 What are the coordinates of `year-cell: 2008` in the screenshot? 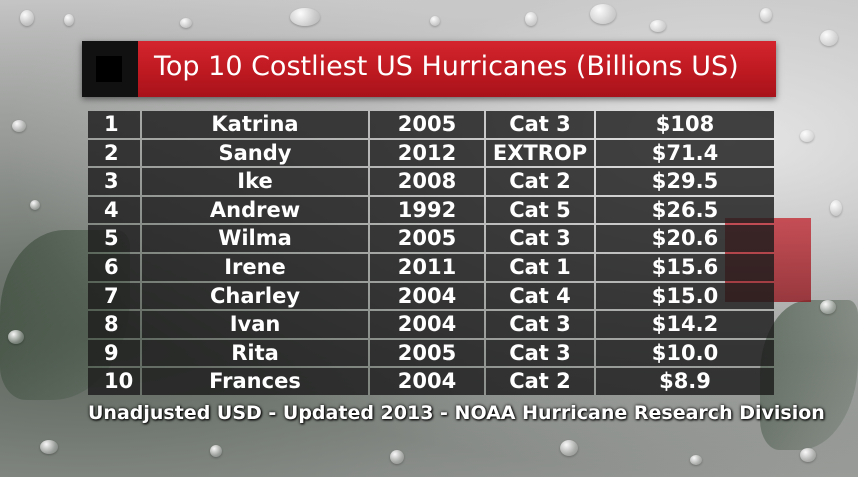 It's located at (427, 181).